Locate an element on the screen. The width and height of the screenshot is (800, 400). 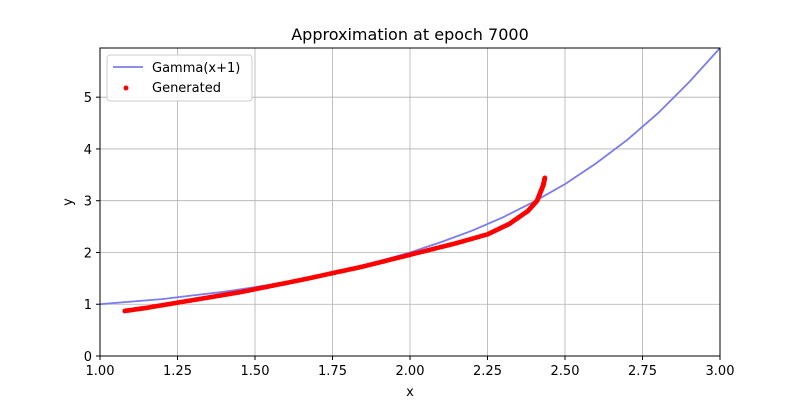
legend: Gamma(x+1) Generated is located at coordinates (179, 78).